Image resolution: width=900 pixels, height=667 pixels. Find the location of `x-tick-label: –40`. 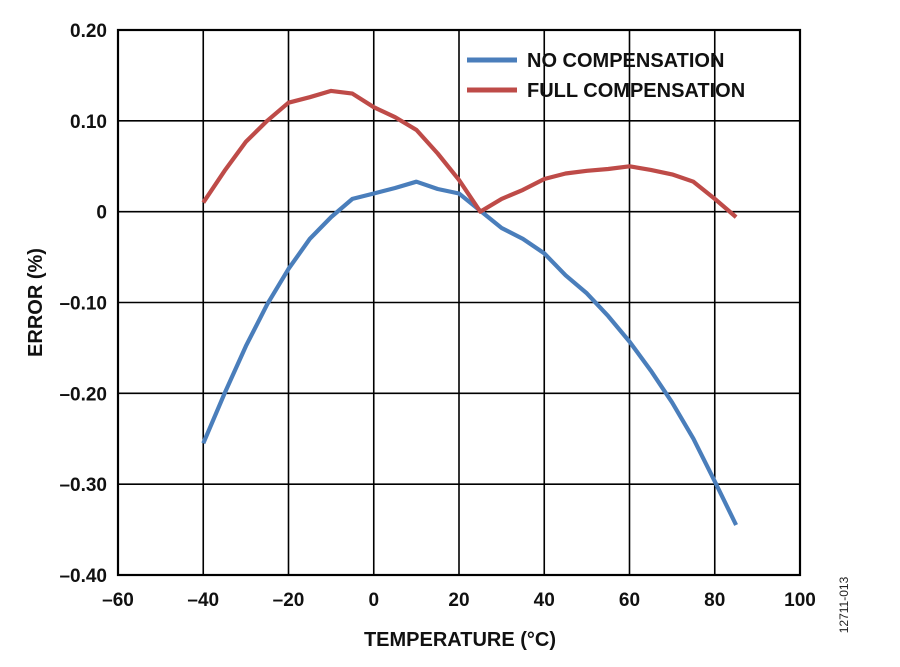

x-tick-label: –40 is located at coordinates (203, 600).